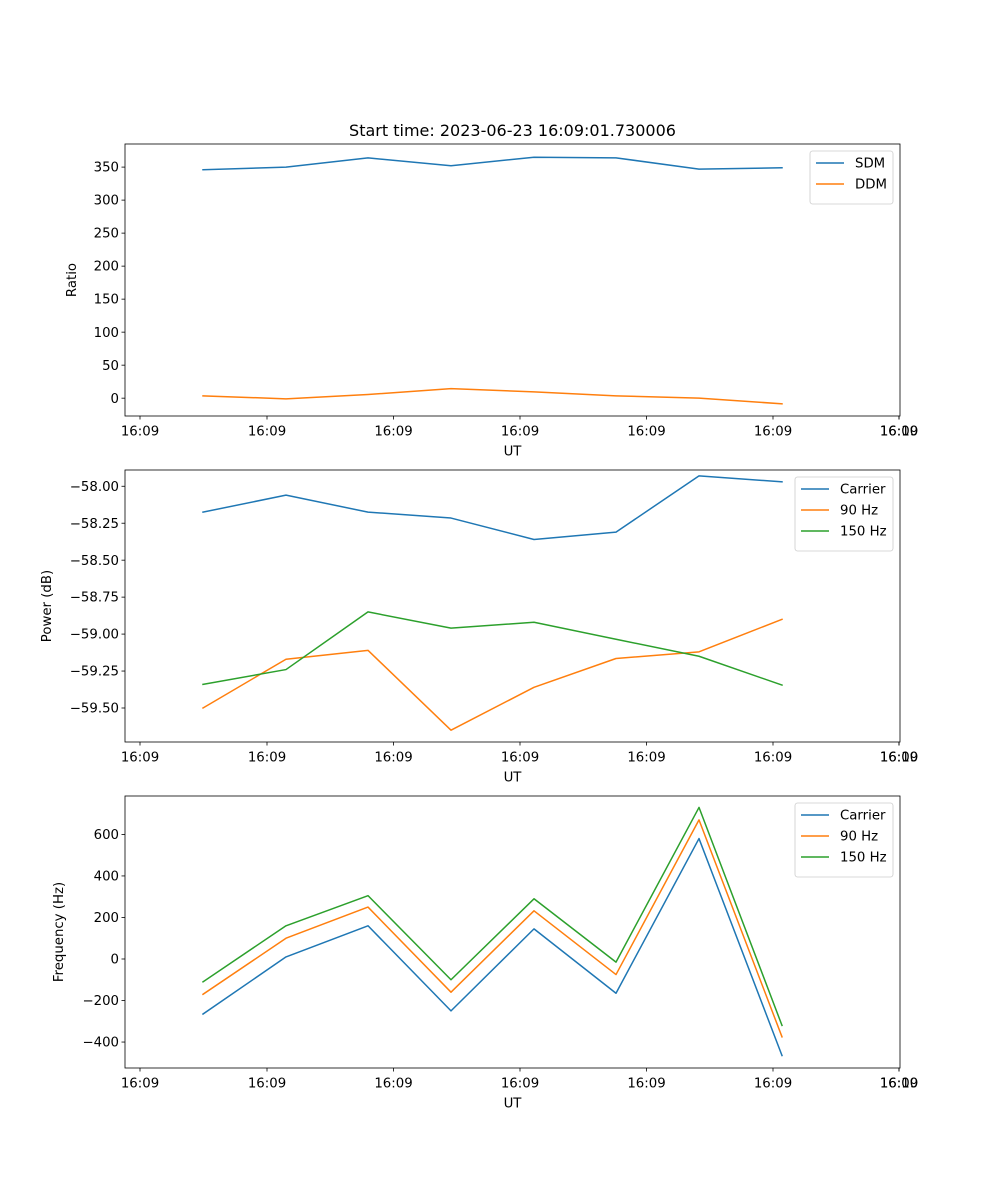 Image resolution: width=1000 pixels, height=1200 pixels. What do you see at coordinates (47, 606) in the screenshot?
I see `y-axis-label: Power (dB)` at bounding box center [47, 606].